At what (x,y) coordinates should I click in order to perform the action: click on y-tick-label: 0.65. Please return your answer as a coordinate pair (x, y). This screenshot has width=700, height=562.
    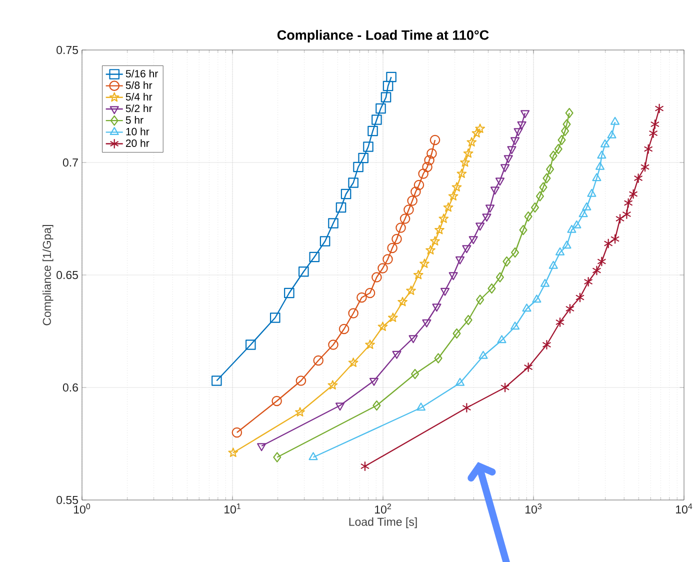
    Looking at the image, I should click on (67, 275).